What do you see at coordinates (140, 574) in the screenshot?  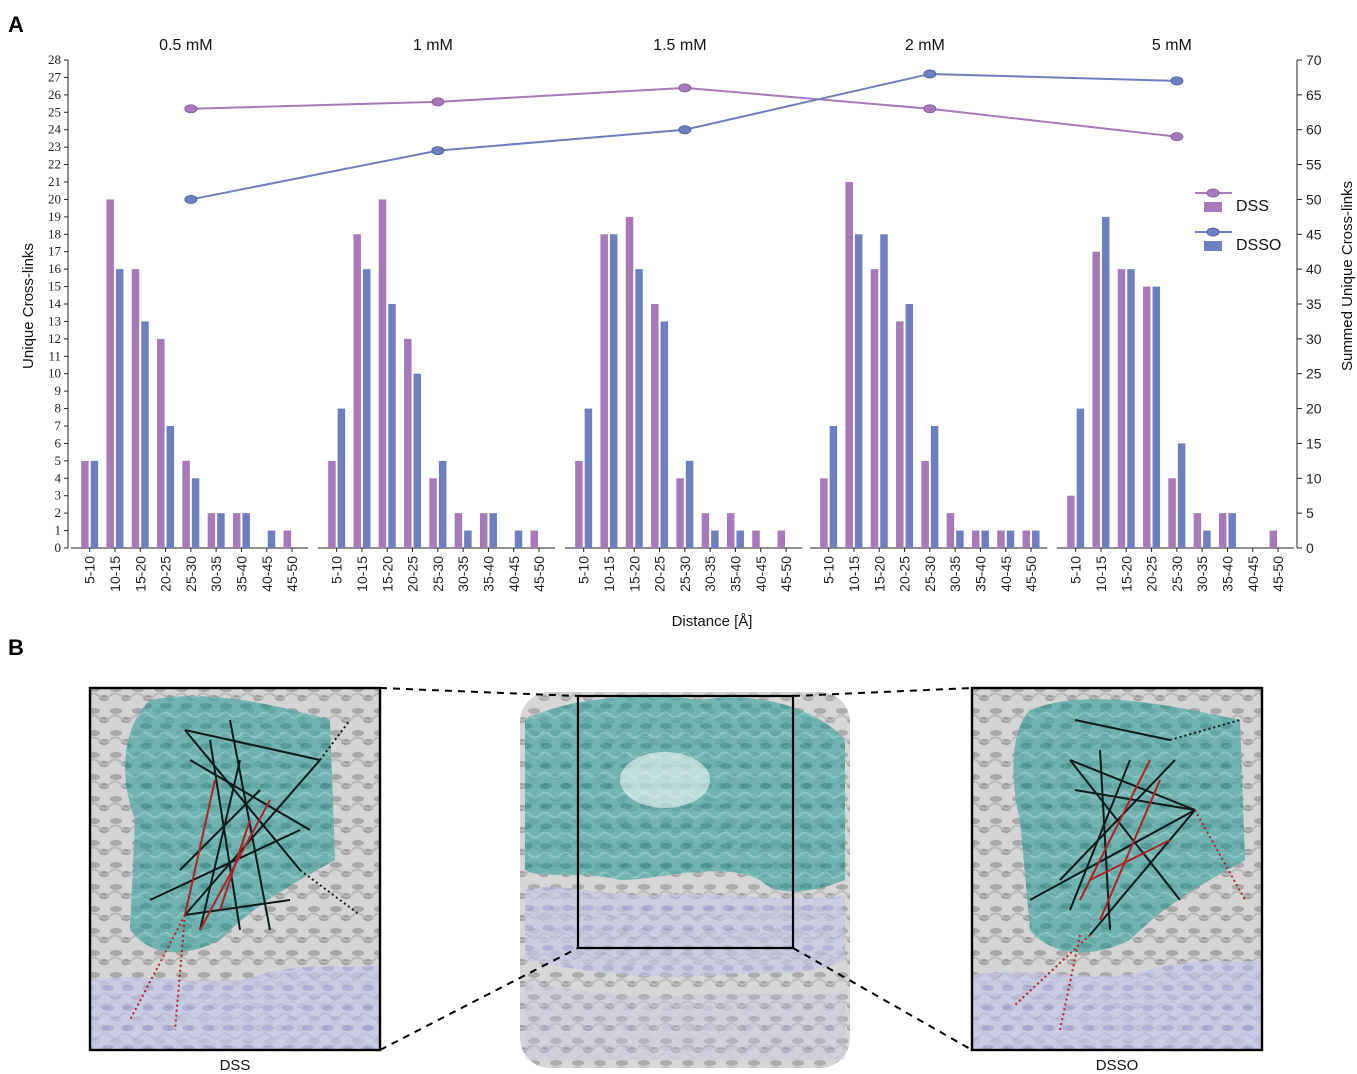 I see `x-tick-label: 15-20` at bounding box center [140, 574].